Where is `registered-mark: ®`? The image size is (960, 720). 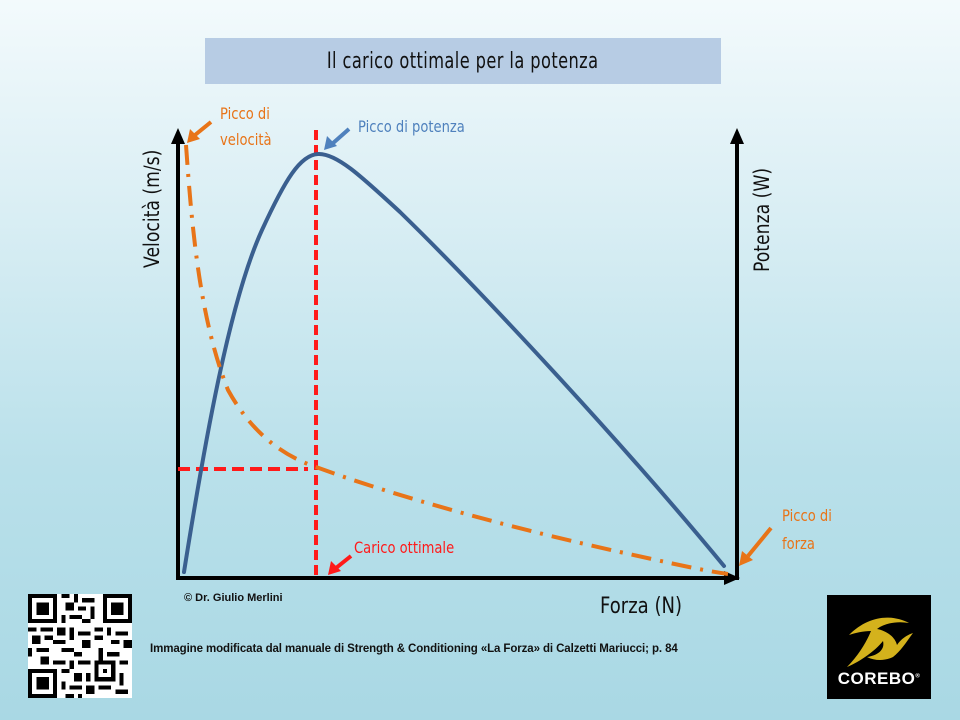 registered-mark: ® is located at coordinates (918, 676).